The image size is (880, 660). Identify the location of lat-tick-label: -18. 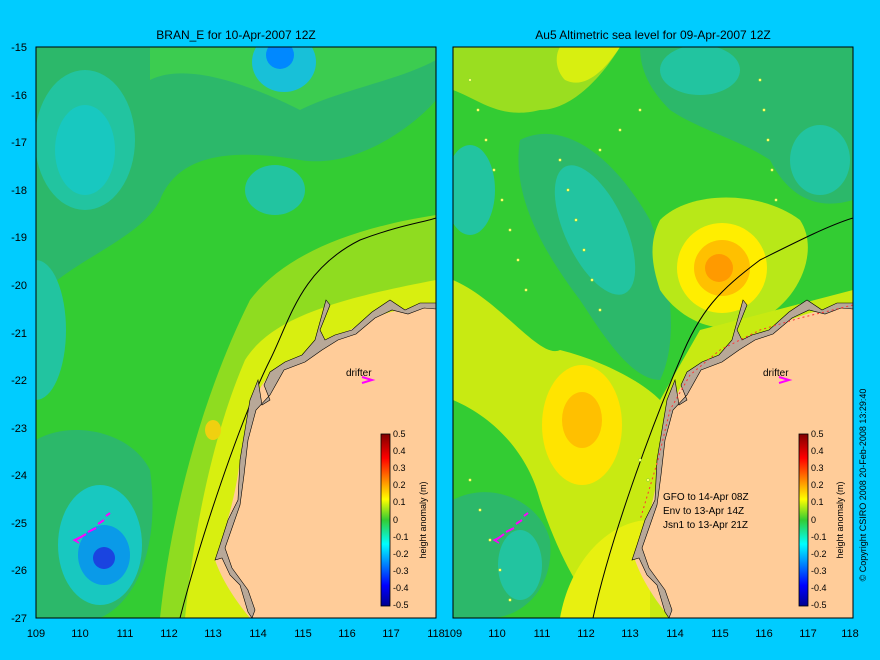
(19, 191).